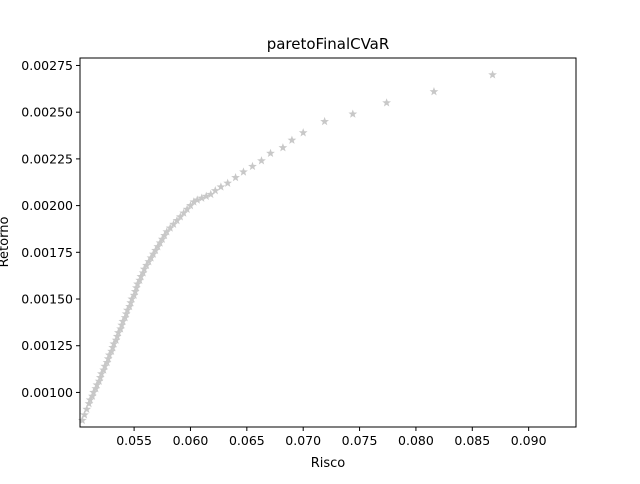 The width and height of the screenshot is (640, 484). What do you see at coordinates (416, 440) in the screenshot?
I see `x-tick-label: 0.080` at bounding box center [416, 440].